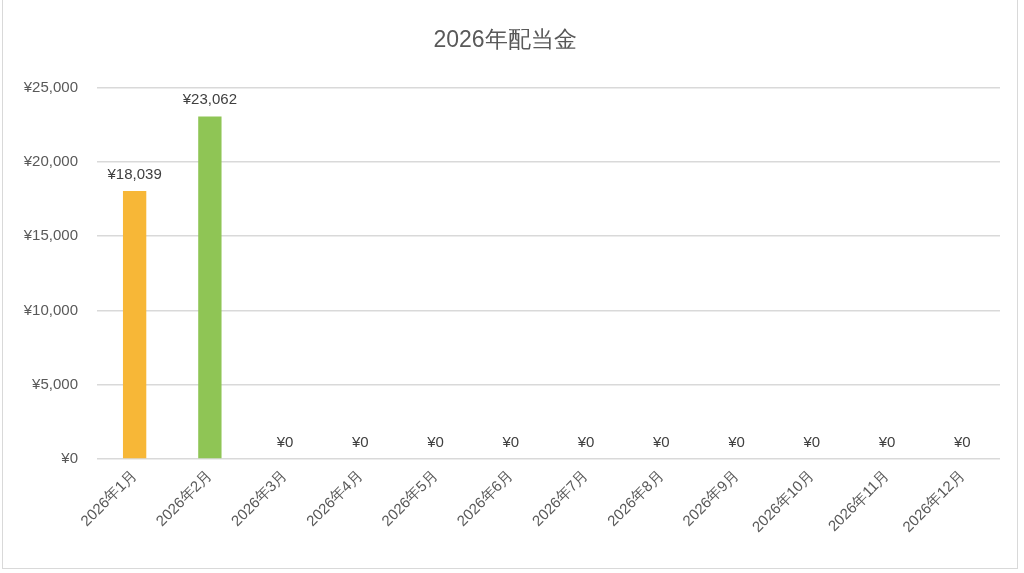 Image resolution: width=1024 pixels, height=573 pixels. I want to click on y-tick-label: ¥5,000, so click(54, 383).